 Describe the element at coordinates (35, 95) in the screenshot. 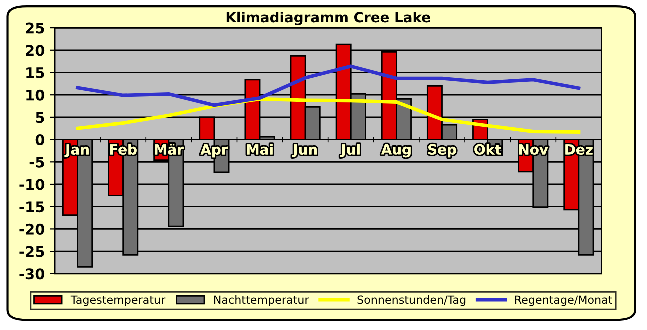

I see `y-tick-label: 10` at that location.